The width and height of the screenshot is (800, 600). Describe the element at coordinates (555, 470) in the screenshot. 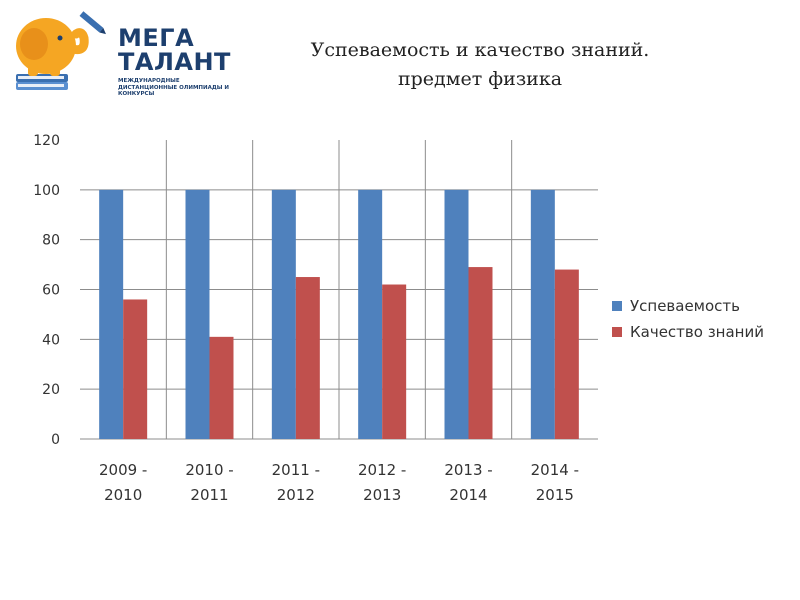

I see `x-tick-label: 2014 -` at that location.